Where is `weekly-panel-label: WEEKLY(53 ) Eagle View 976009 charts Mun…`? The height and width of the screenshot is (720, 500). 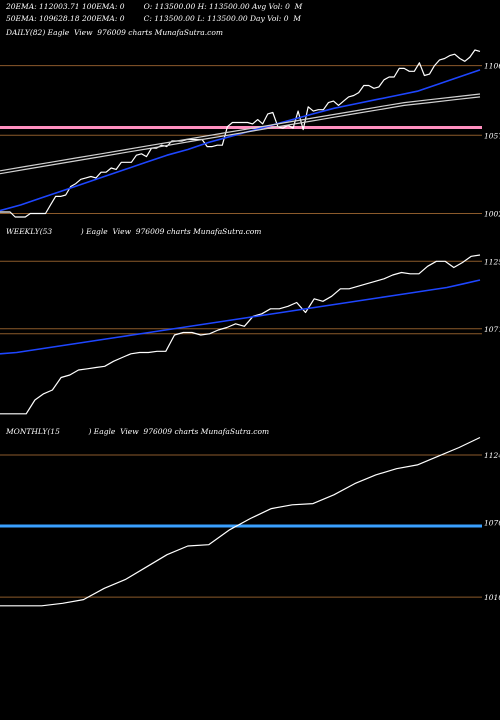 weekly-panel-label: WEEKLY(53 ) Eagle View 976009 charts Mun… is located at coordinates (134, 231).